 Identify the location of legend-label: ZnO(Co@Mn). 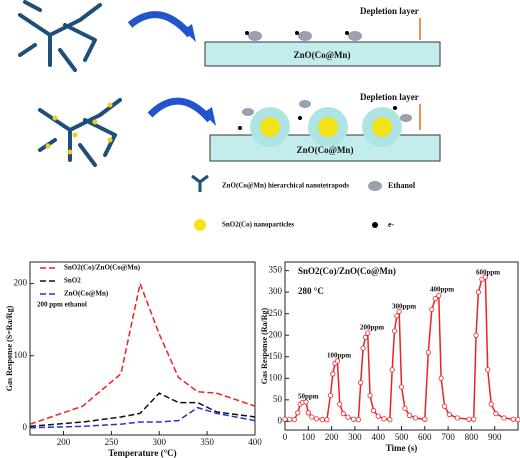
(86, 294).